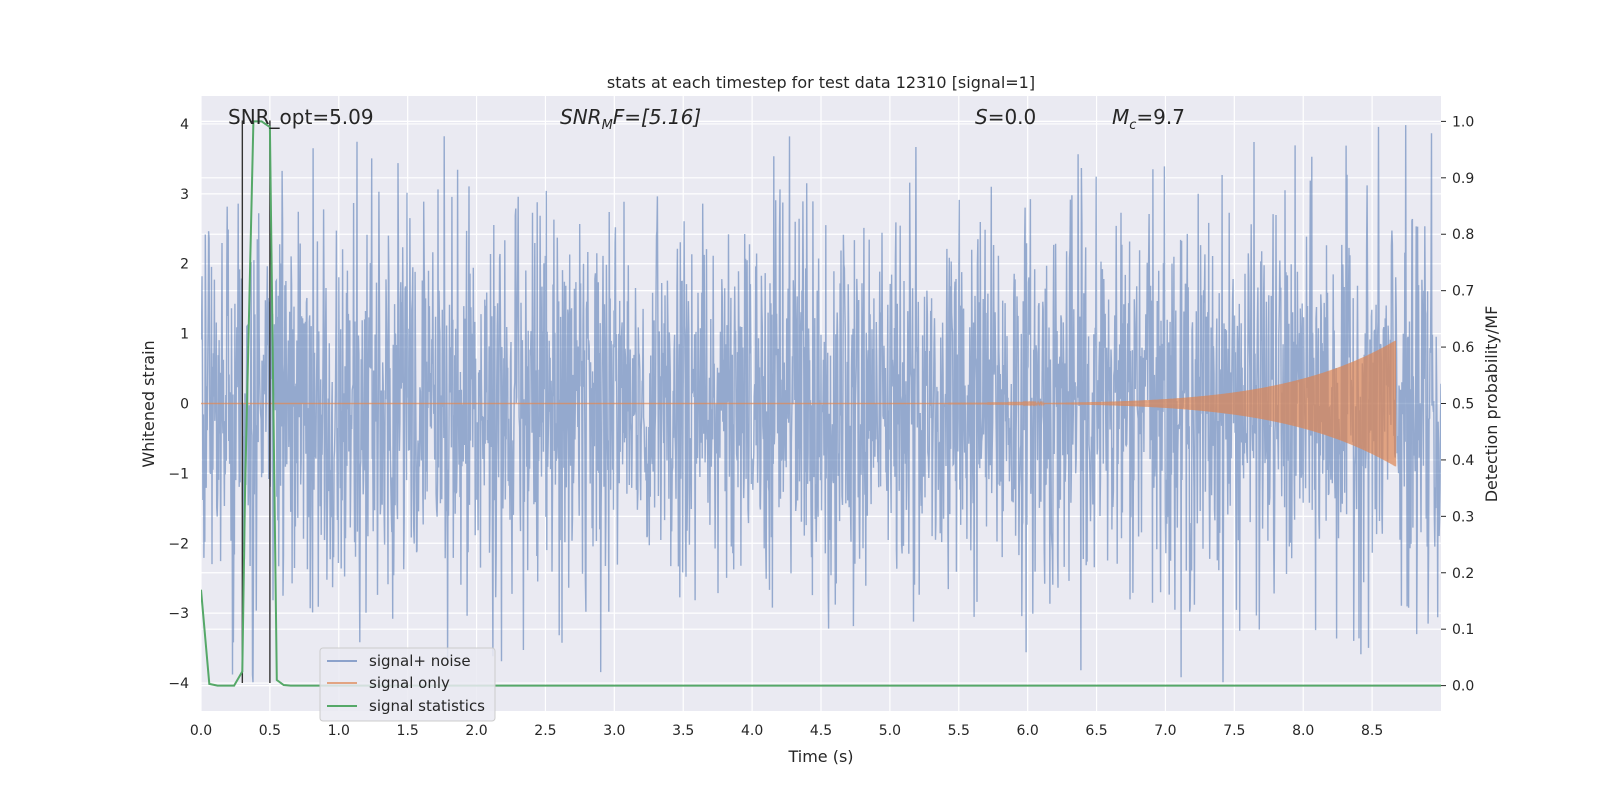  What do you see at coordinates (959, 731) in the screenshot?
I see `x-tick-label: 5.5` at bounding box center [959, 731].